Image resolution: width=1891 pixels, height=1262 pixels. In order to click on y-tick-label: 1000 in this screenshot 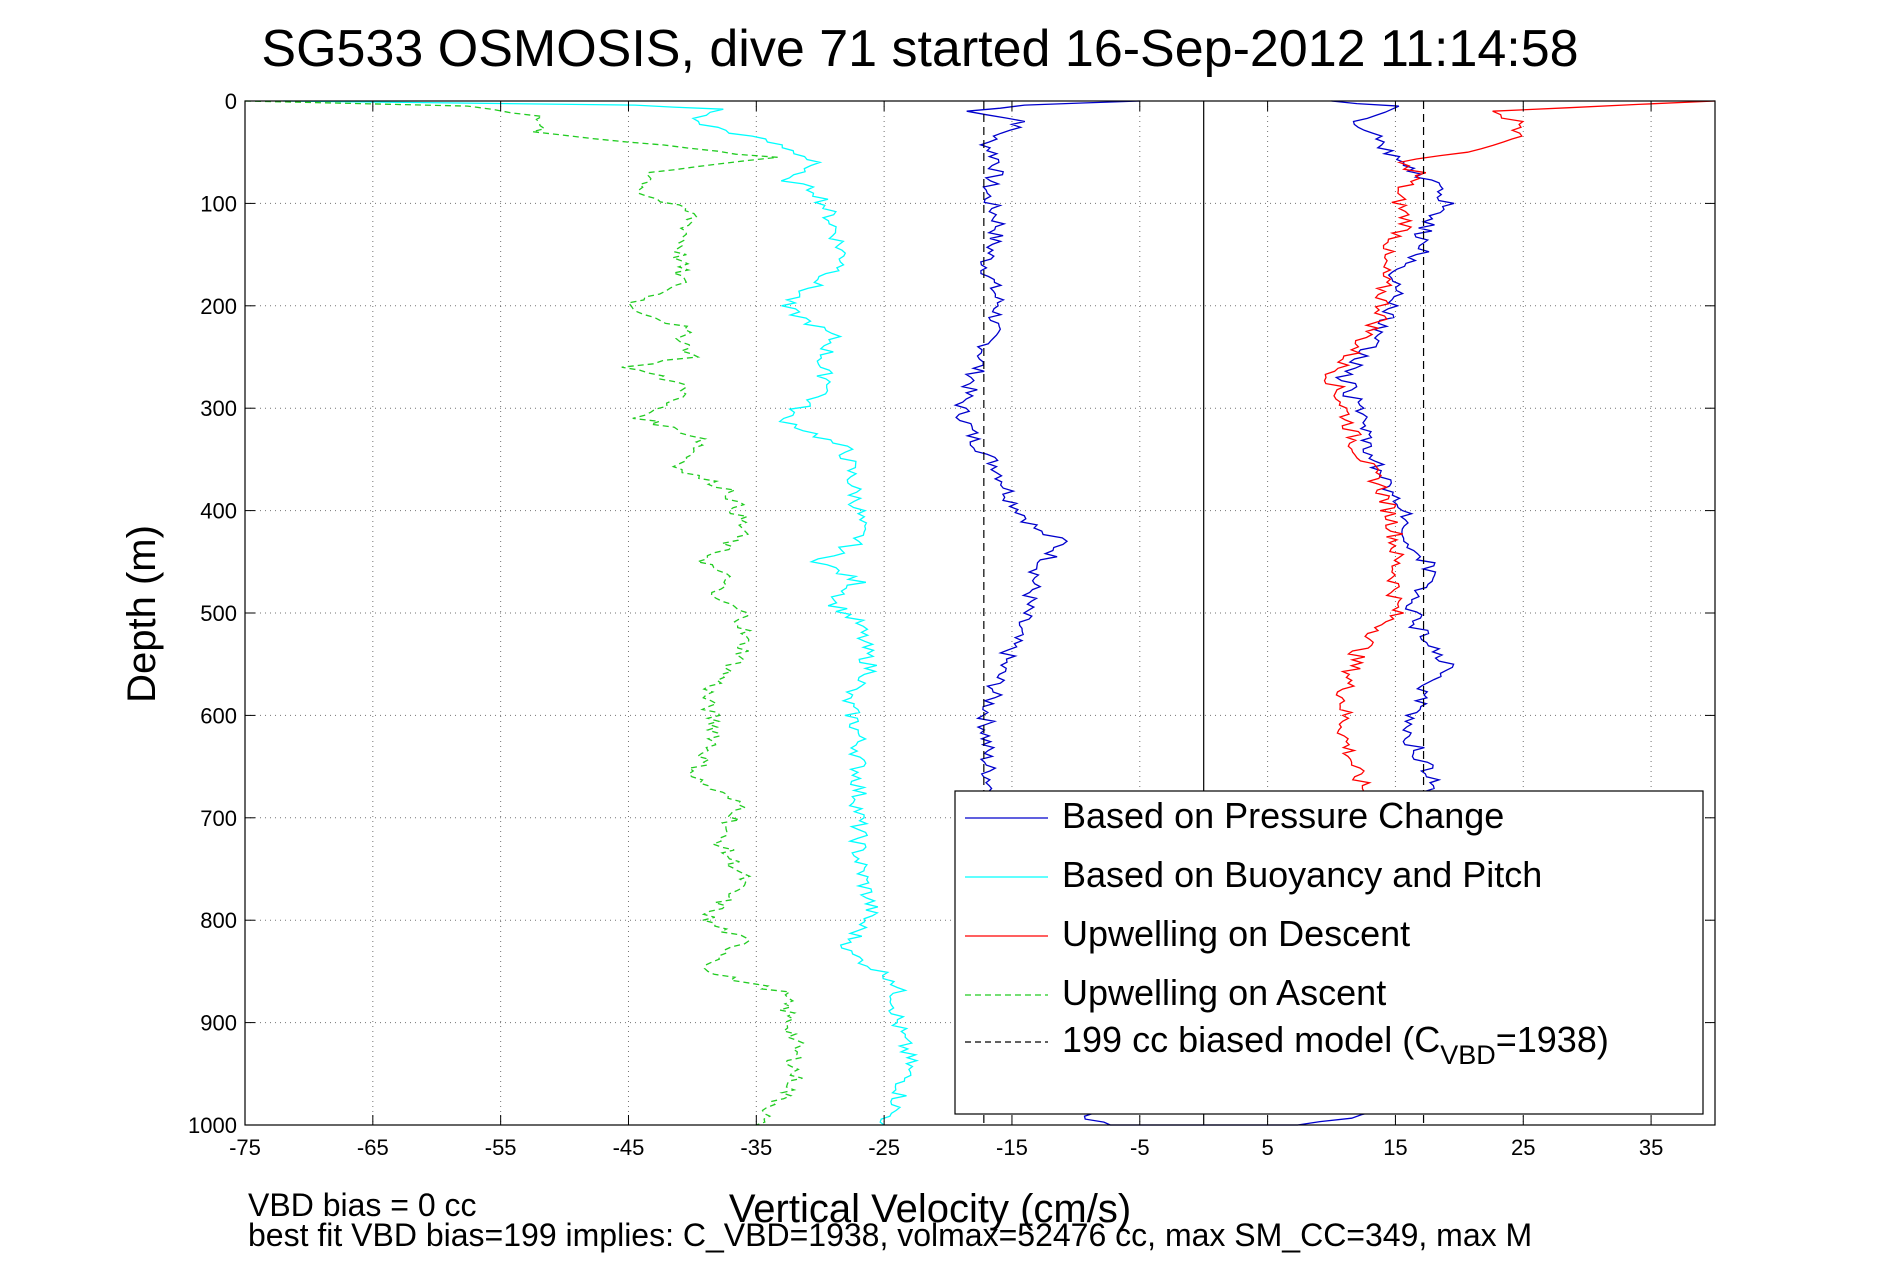, I will do `click(212, 1125)`.